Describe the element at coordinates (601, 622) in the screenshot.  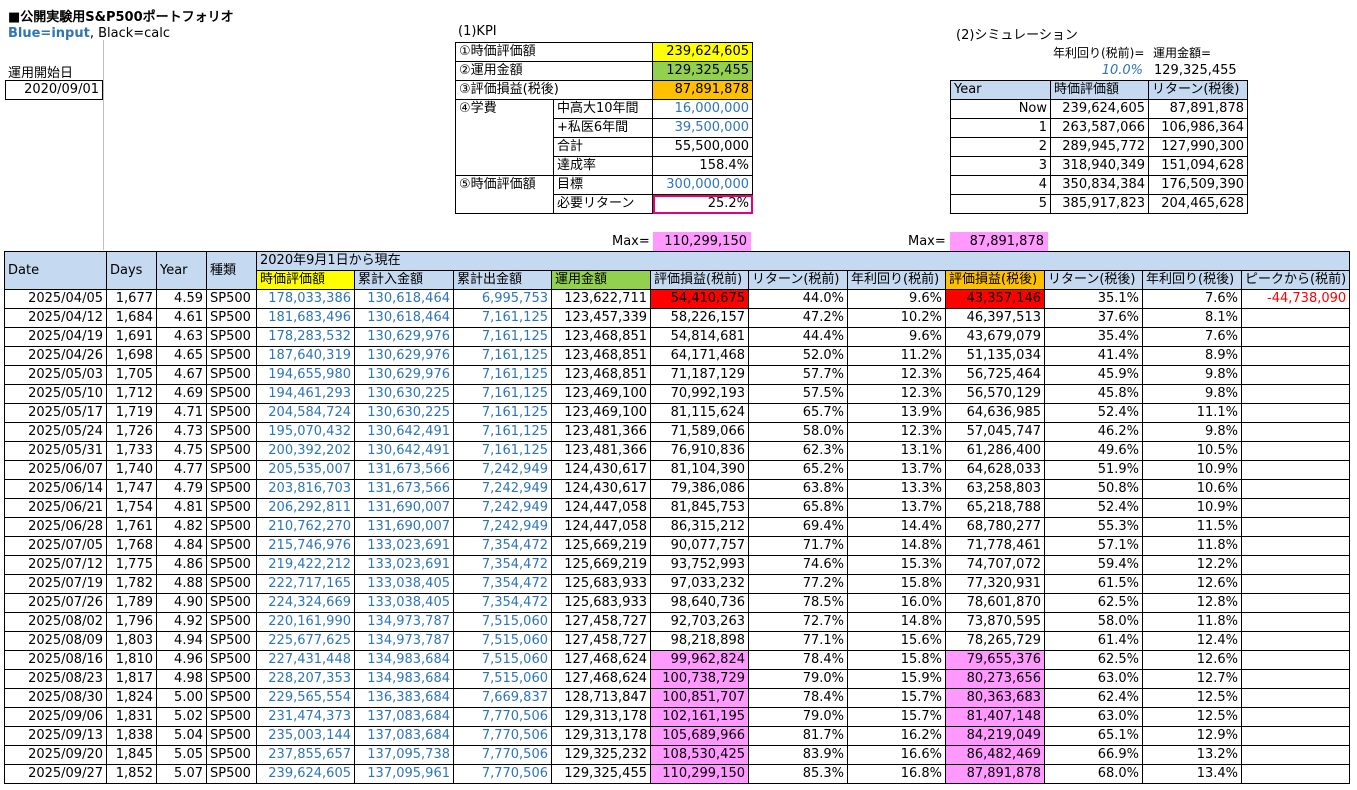
I see `table-cell: 127,458,727` at that location.